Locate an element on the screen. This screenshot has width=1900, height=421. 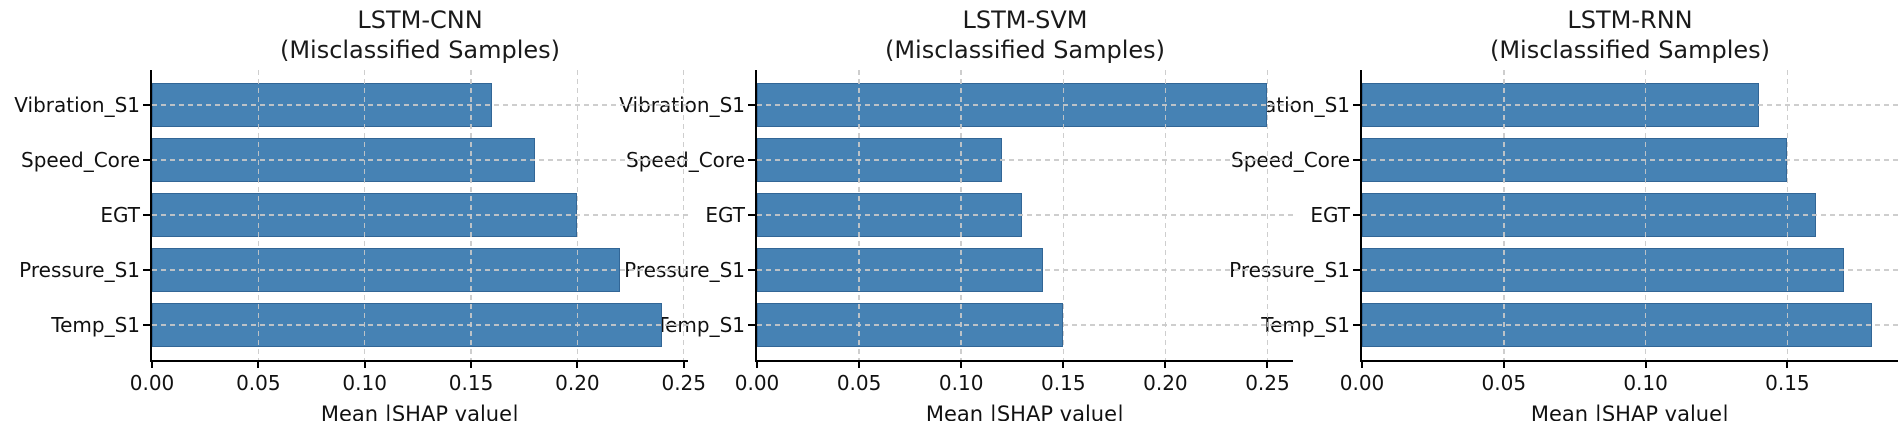
chart-title: LSTM-CNN (Misclassified Samples) is located at coordinates (420, 35).